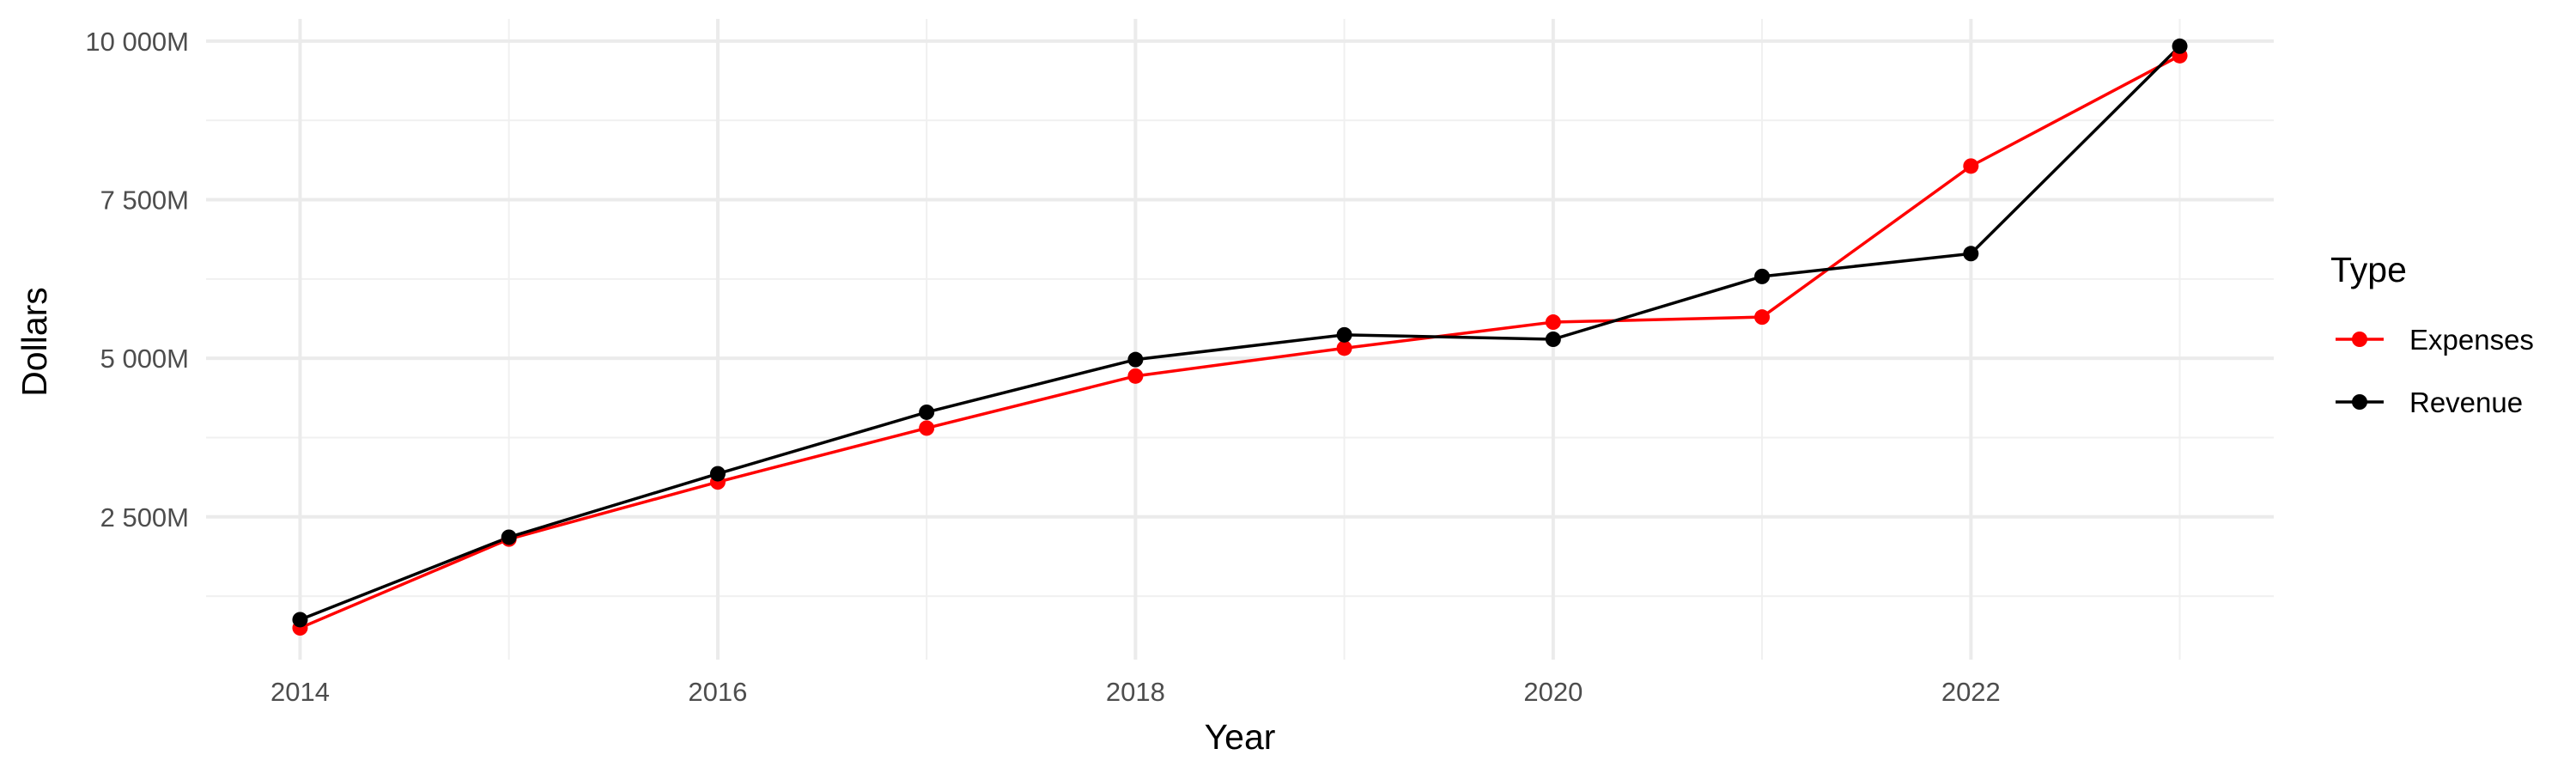 The height and width of the screenshot is (773, 2576). What do you see at coordinates (1553, 692) in the screenshot?
I see `x-tick-label: 2020` at bounding box center [1553, 692].